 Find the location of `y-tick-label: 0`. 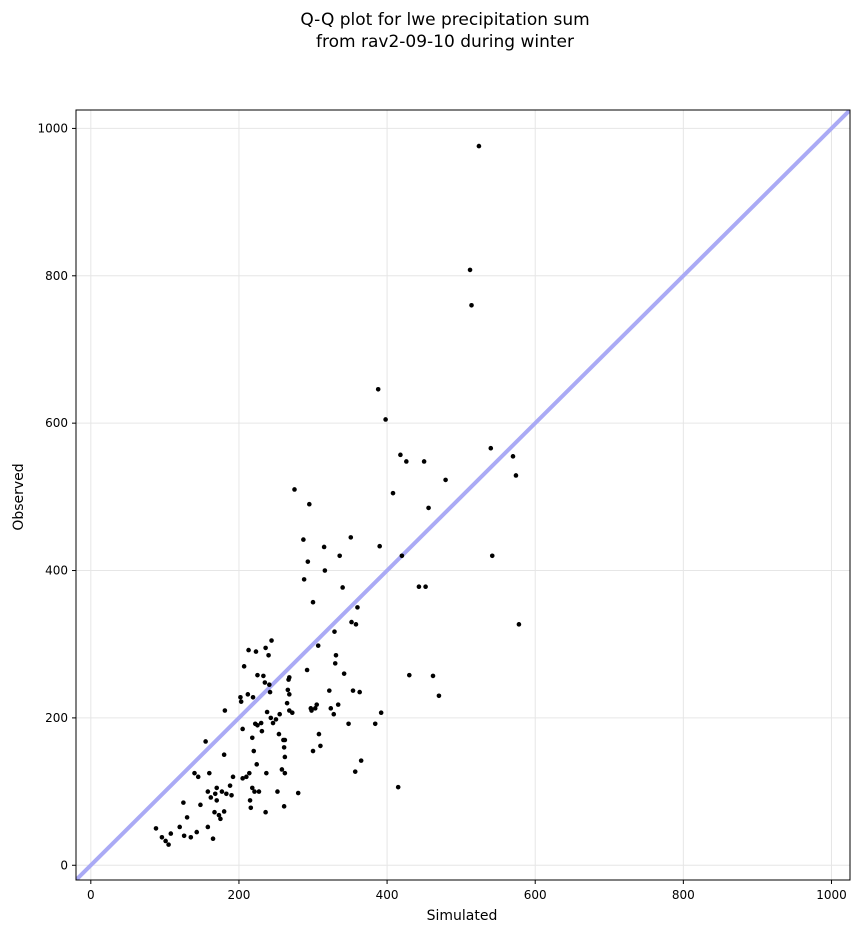

y-tick-label: 0 is located at coordinates (64, 865).